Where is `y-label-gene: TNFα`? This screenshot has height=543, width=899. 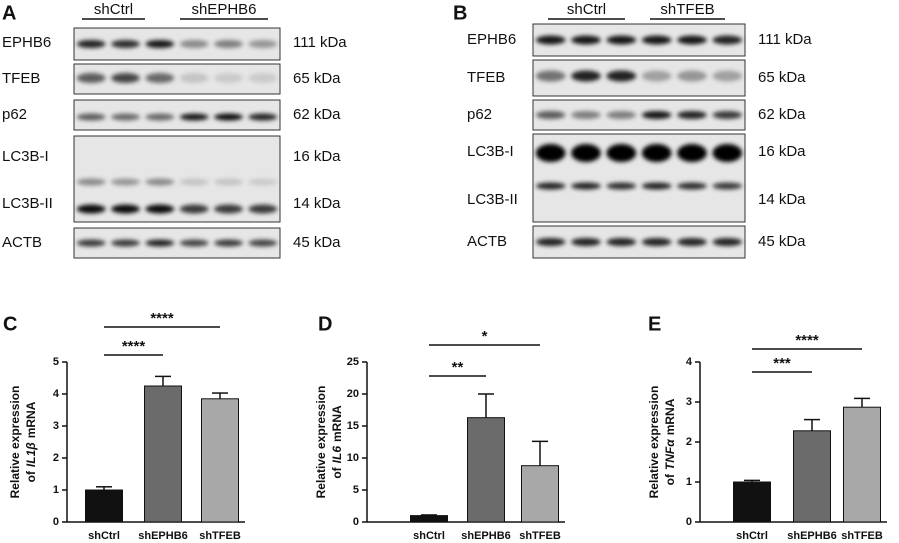 y-label-gene: TNFα is located at coordinates (670, 454).